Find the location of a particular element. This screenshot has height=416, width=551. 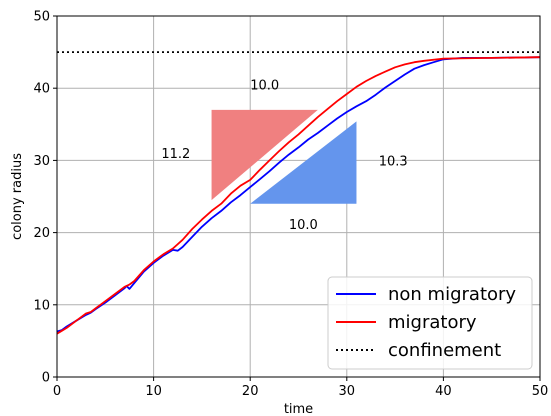

x-tick-label: 40 is located at coordinates (443, 391).